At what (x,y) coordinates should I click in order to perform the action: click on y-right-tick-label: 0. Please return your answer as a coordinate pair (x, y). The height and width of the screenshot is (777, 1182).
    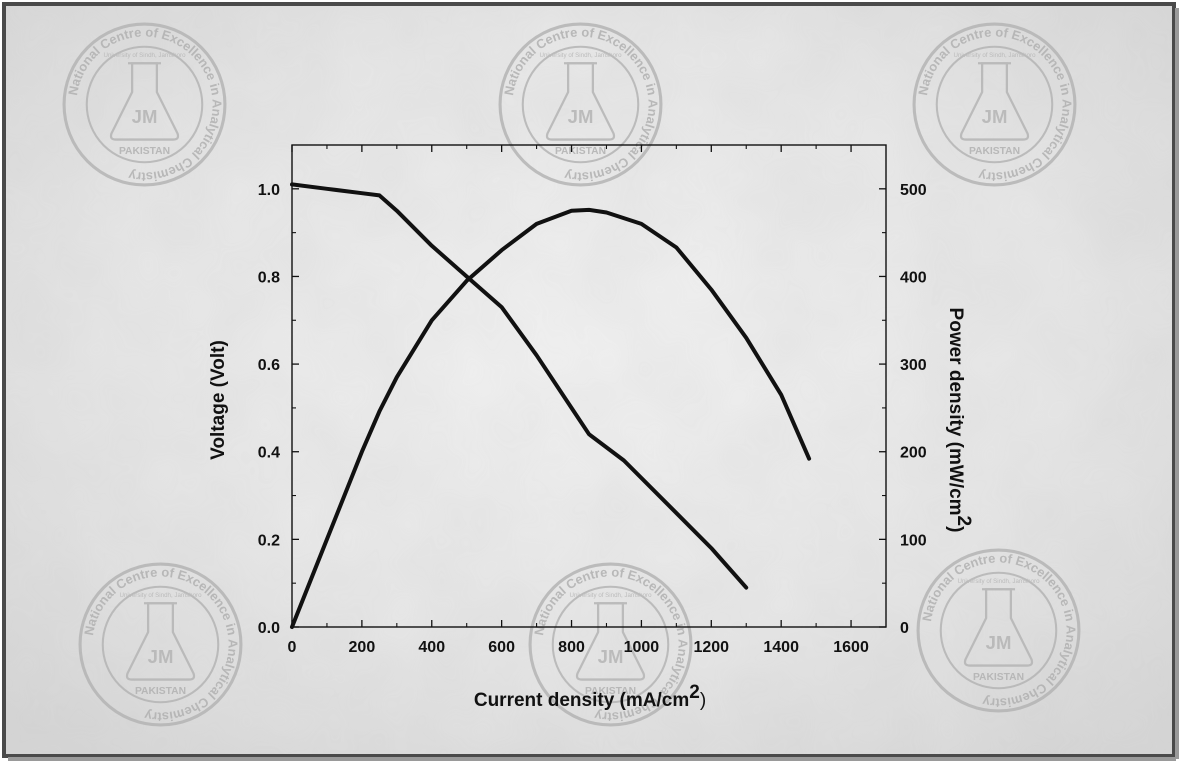
    Looking at the image, I should click on (904, 628).